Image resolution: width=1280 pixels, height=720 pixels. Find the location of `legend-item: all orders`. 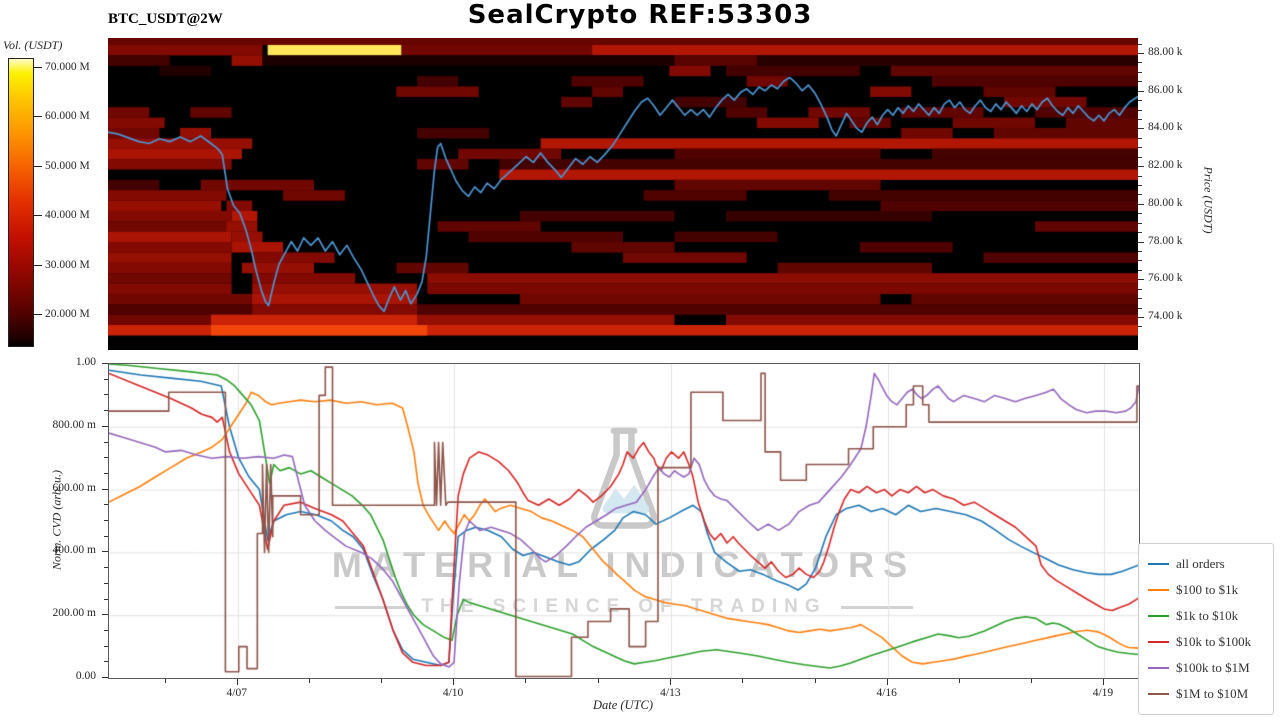

legend-item: all orders is located at coordinates (1206, 564).